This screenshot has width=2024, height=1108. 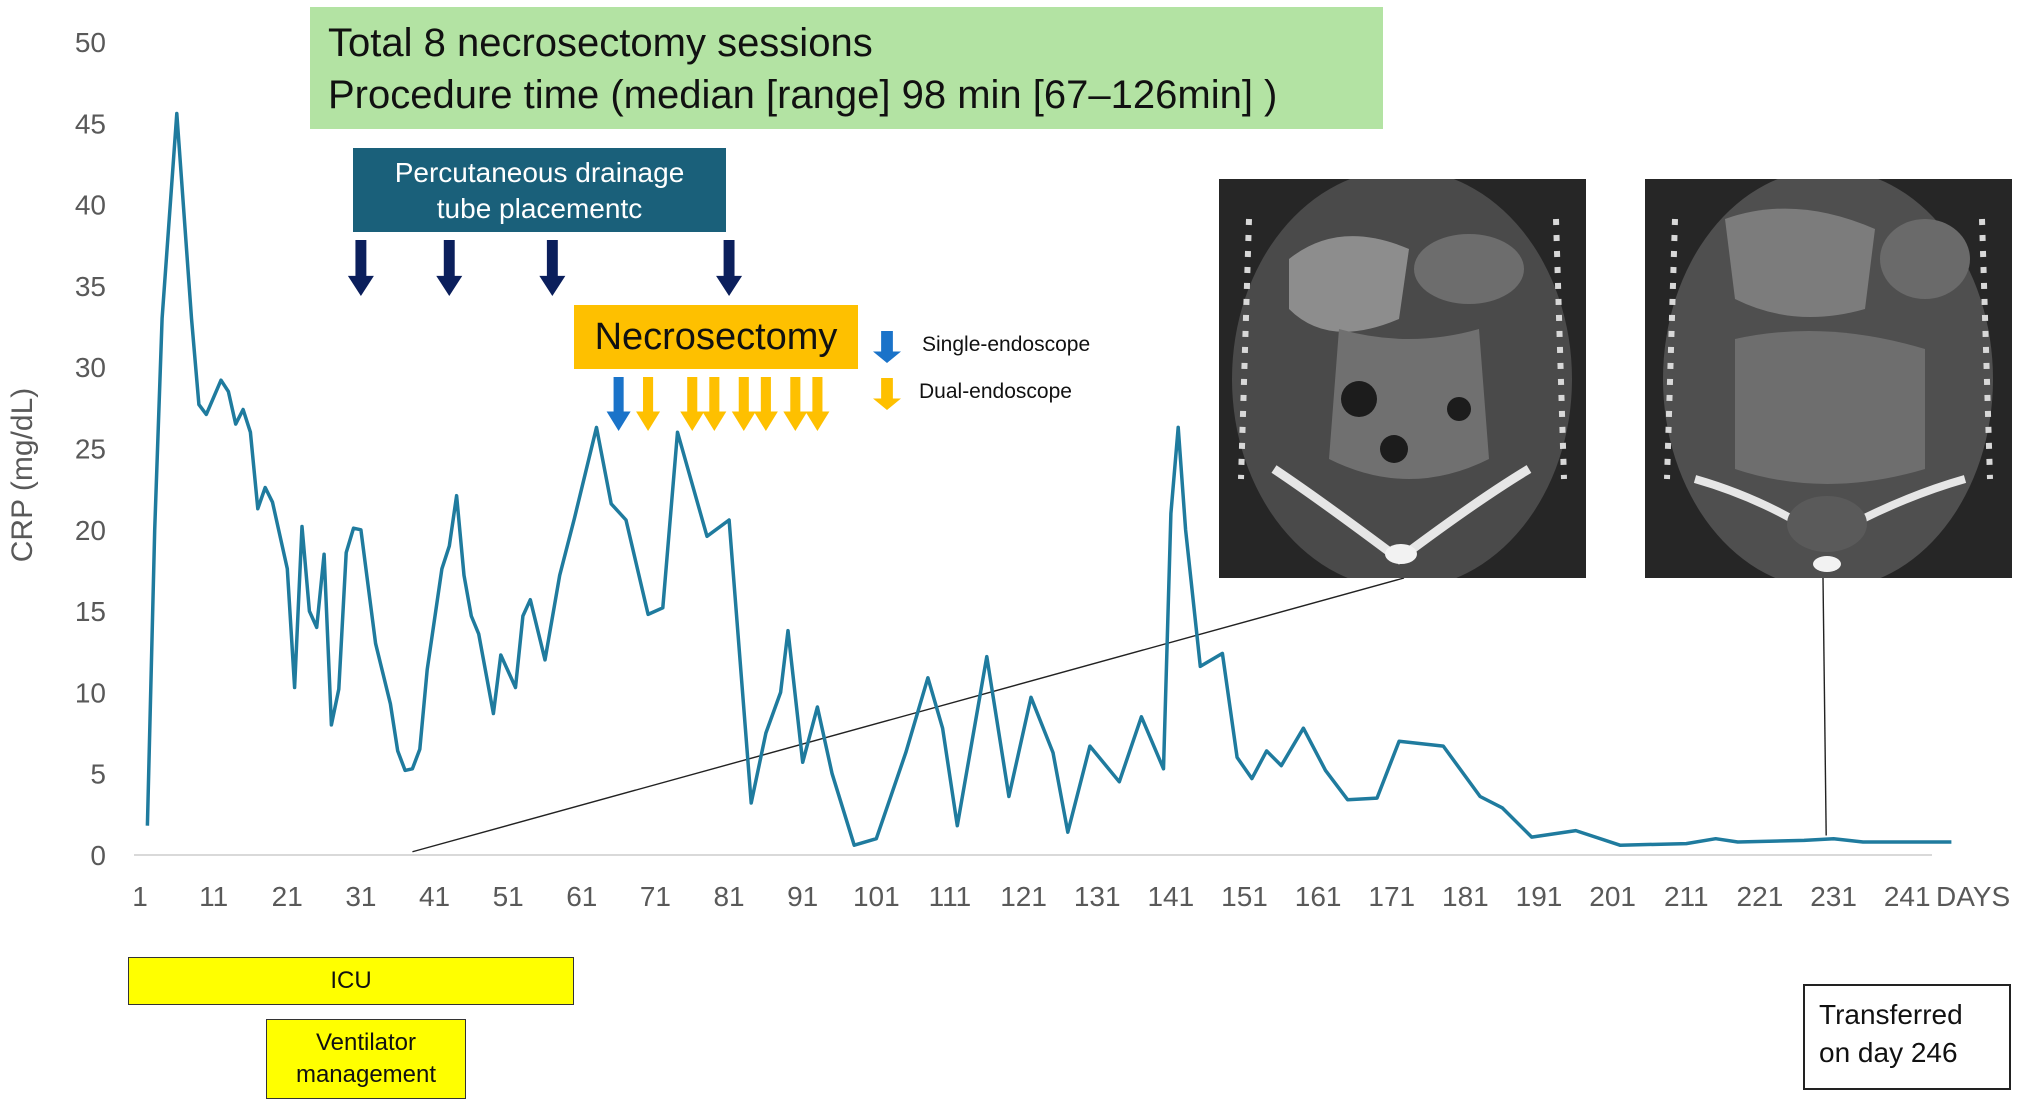 What do you see at coordinates (360, 896) in the screenshot?
I see `x-tick-label: 31` at bounding box center [360, 896].